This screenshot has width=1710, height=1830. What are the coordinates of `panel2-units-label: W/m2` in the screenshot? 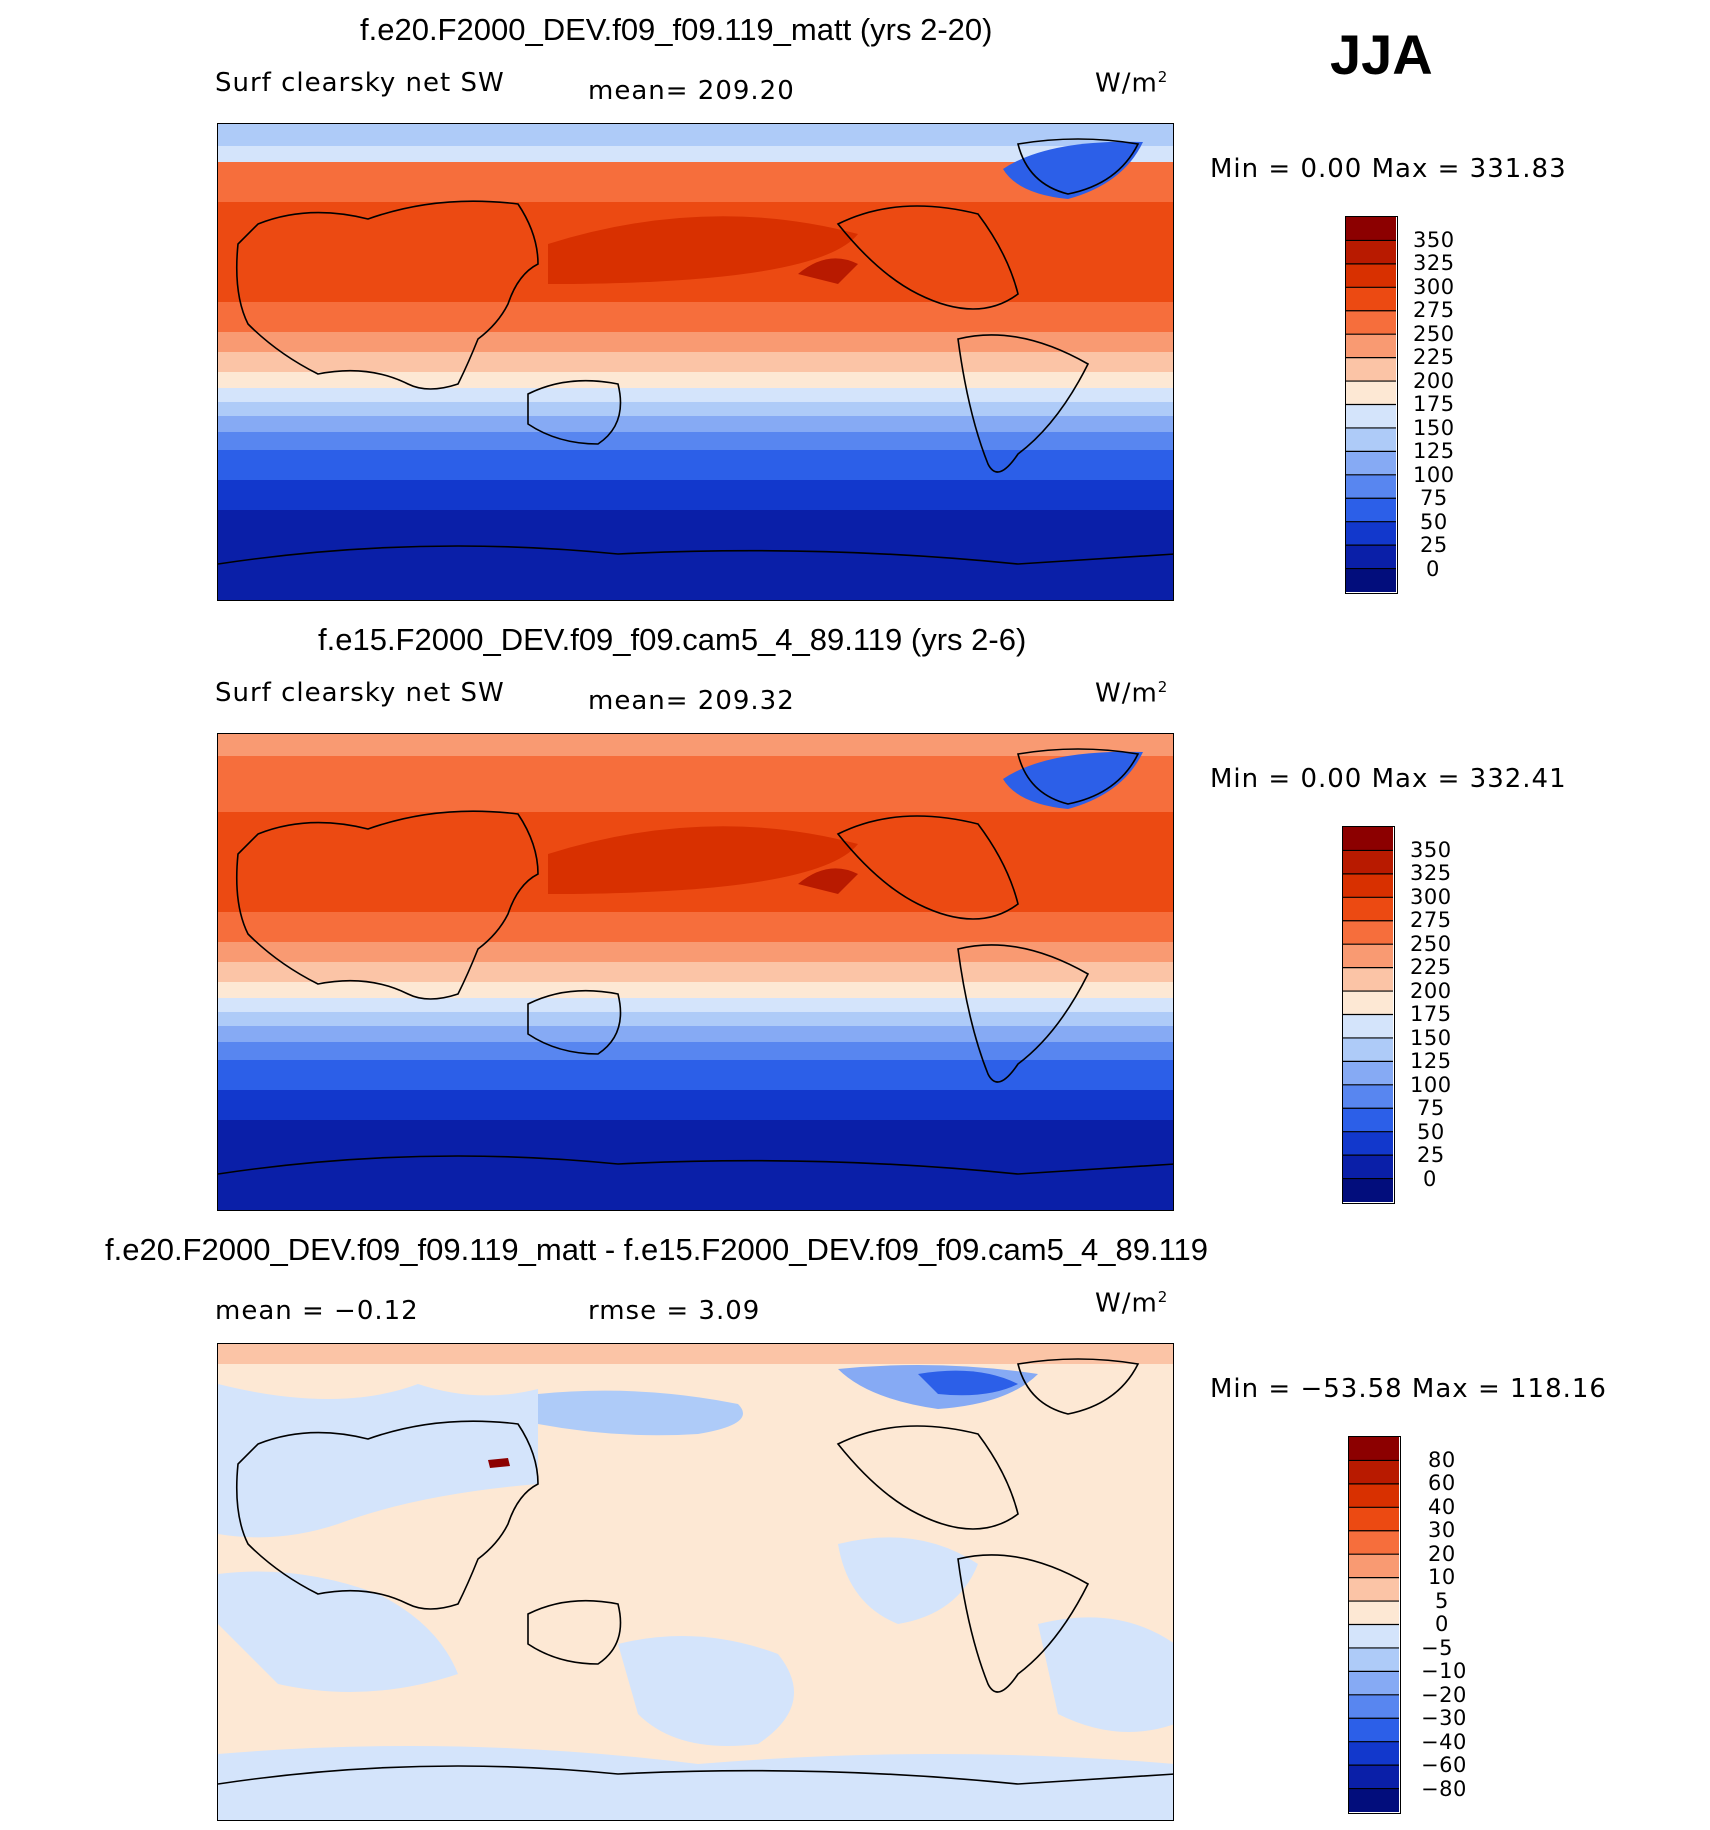 It's located at (1132, 693).